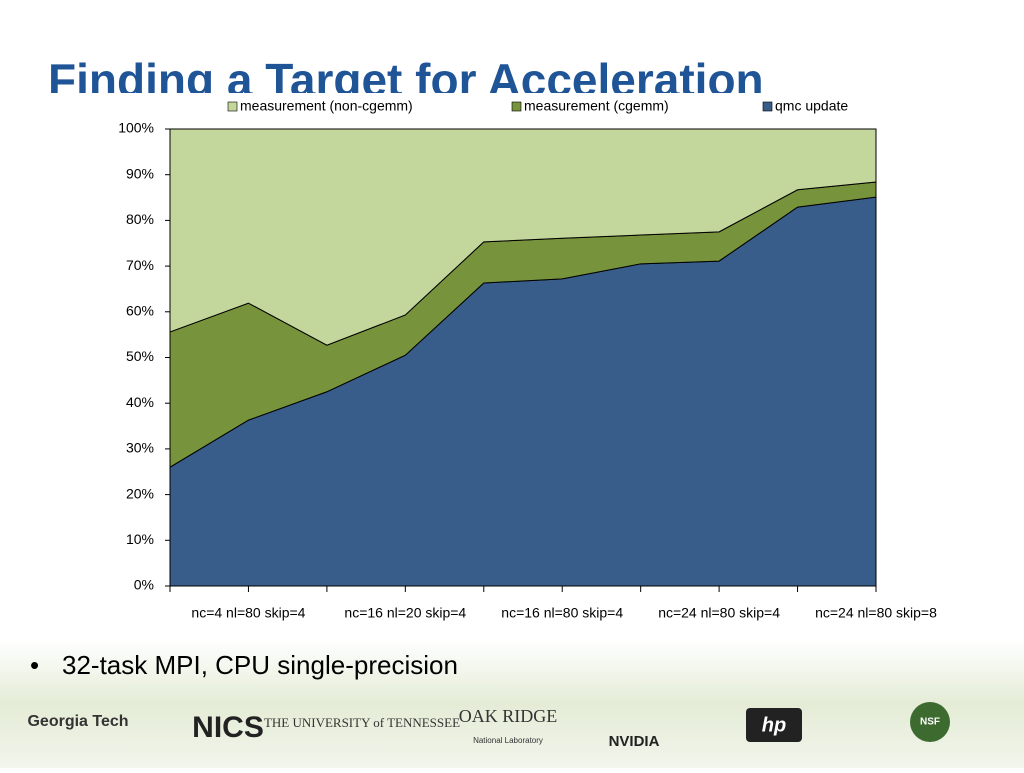 The width and height of the screenshot is (1024, 773). I want to click on logo: THE UNIVERSITY of TENNESSEE, so click(362, 722).